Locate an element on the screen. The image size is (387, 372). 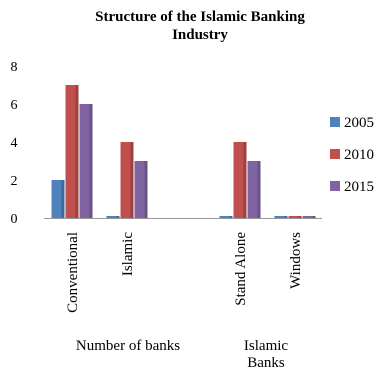
bar-2015-stand-alone is located at coordinates (254, 189).